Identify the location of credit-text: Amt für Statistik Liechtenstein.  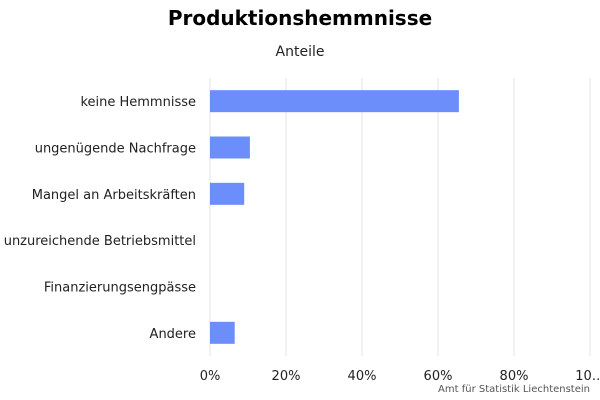
(514, 389).